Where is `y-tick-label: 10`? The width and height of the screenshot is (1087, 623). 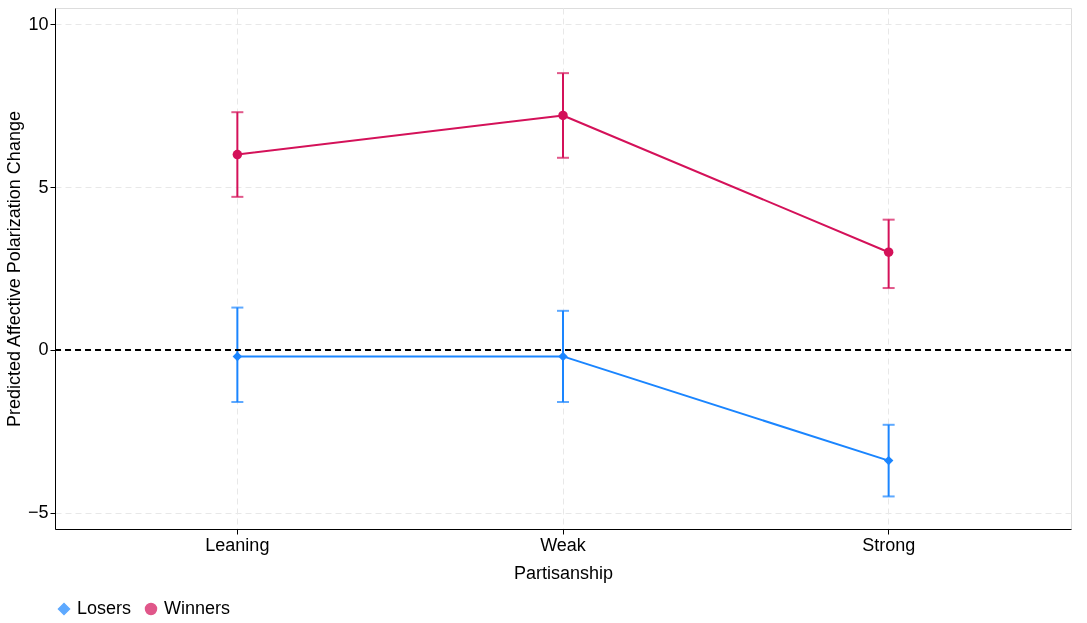 y-tick-label: 10 is located at coordinates (38, 23).